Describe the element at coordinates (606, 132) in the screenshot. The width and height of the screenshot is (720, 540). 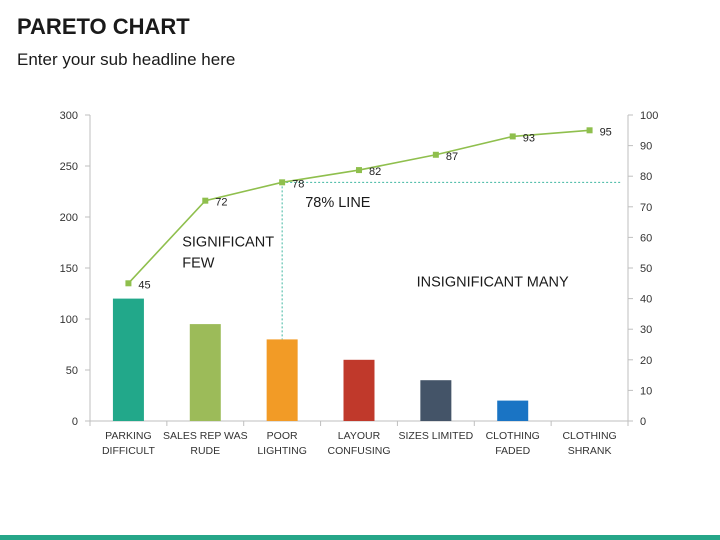
I see `line-data-label: 95` at that location.